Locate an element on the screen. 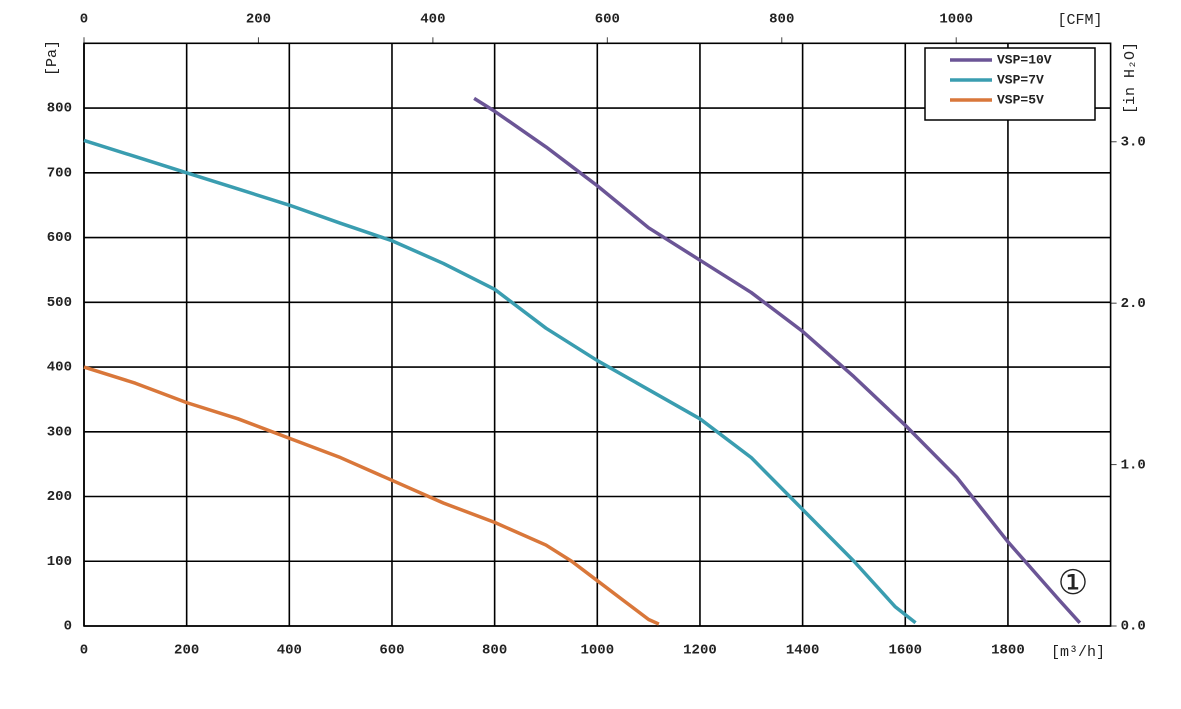 The height and width of the screenshot is (709, 1181). x2-tick-label: 0 is located at coordinates (84, 20).